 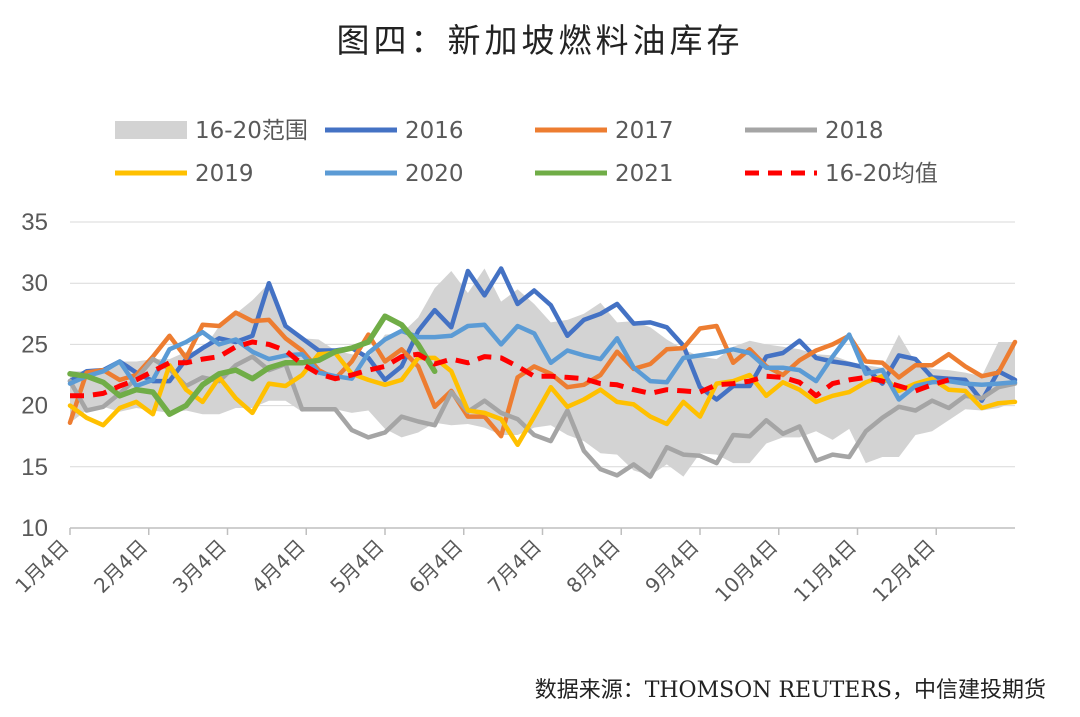 What do you see at coordinates (825, 571) in the screenshot?
I see `x-tick-label: 11月4日` at bounding box center [825, 571].